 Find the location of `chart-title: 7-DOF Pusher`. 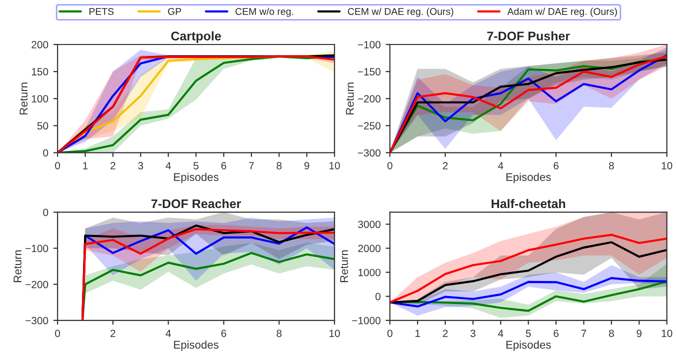

chart-title: 7-DOF Pusher is located at coordinates (528, 35).